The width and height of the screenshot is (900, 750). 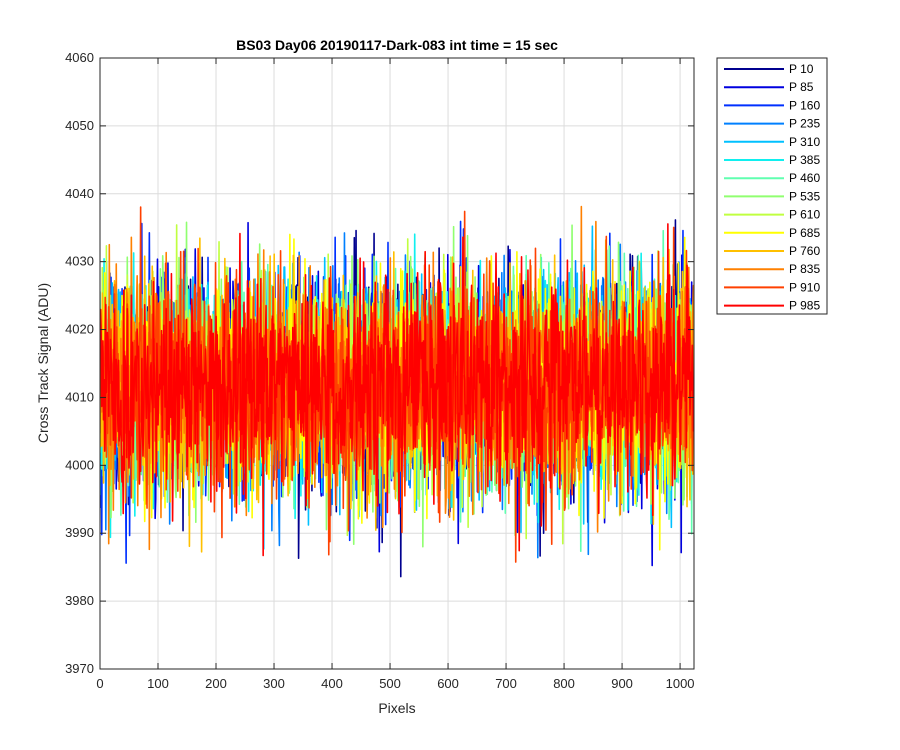 I want to click on y-tick-label: 3970, so click(x=79, y=668).